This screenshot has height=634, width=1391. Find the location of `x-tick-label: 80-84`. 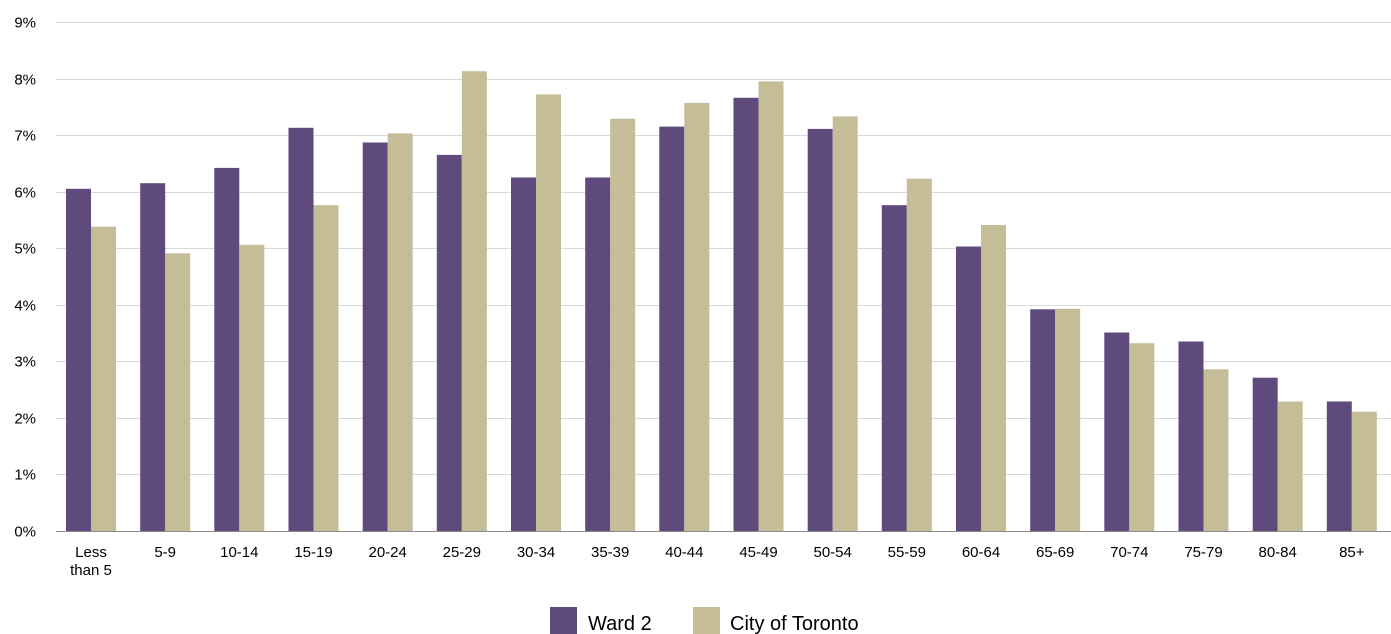

x-tick-label: 80-84 is located at coordinates (1278, 552).